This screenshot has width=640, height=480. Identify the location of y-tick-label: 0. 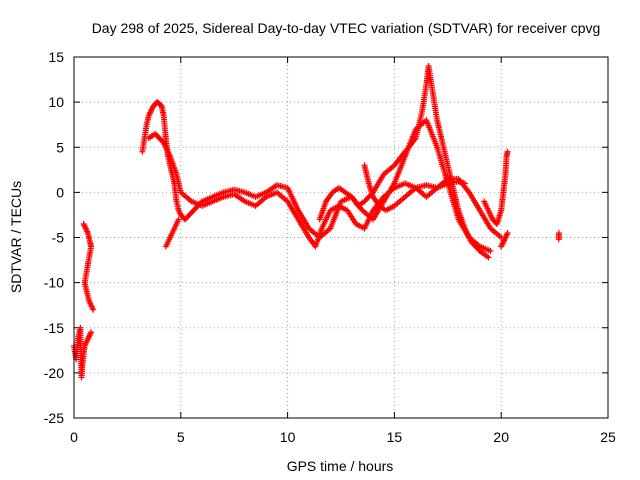
(60, 192).